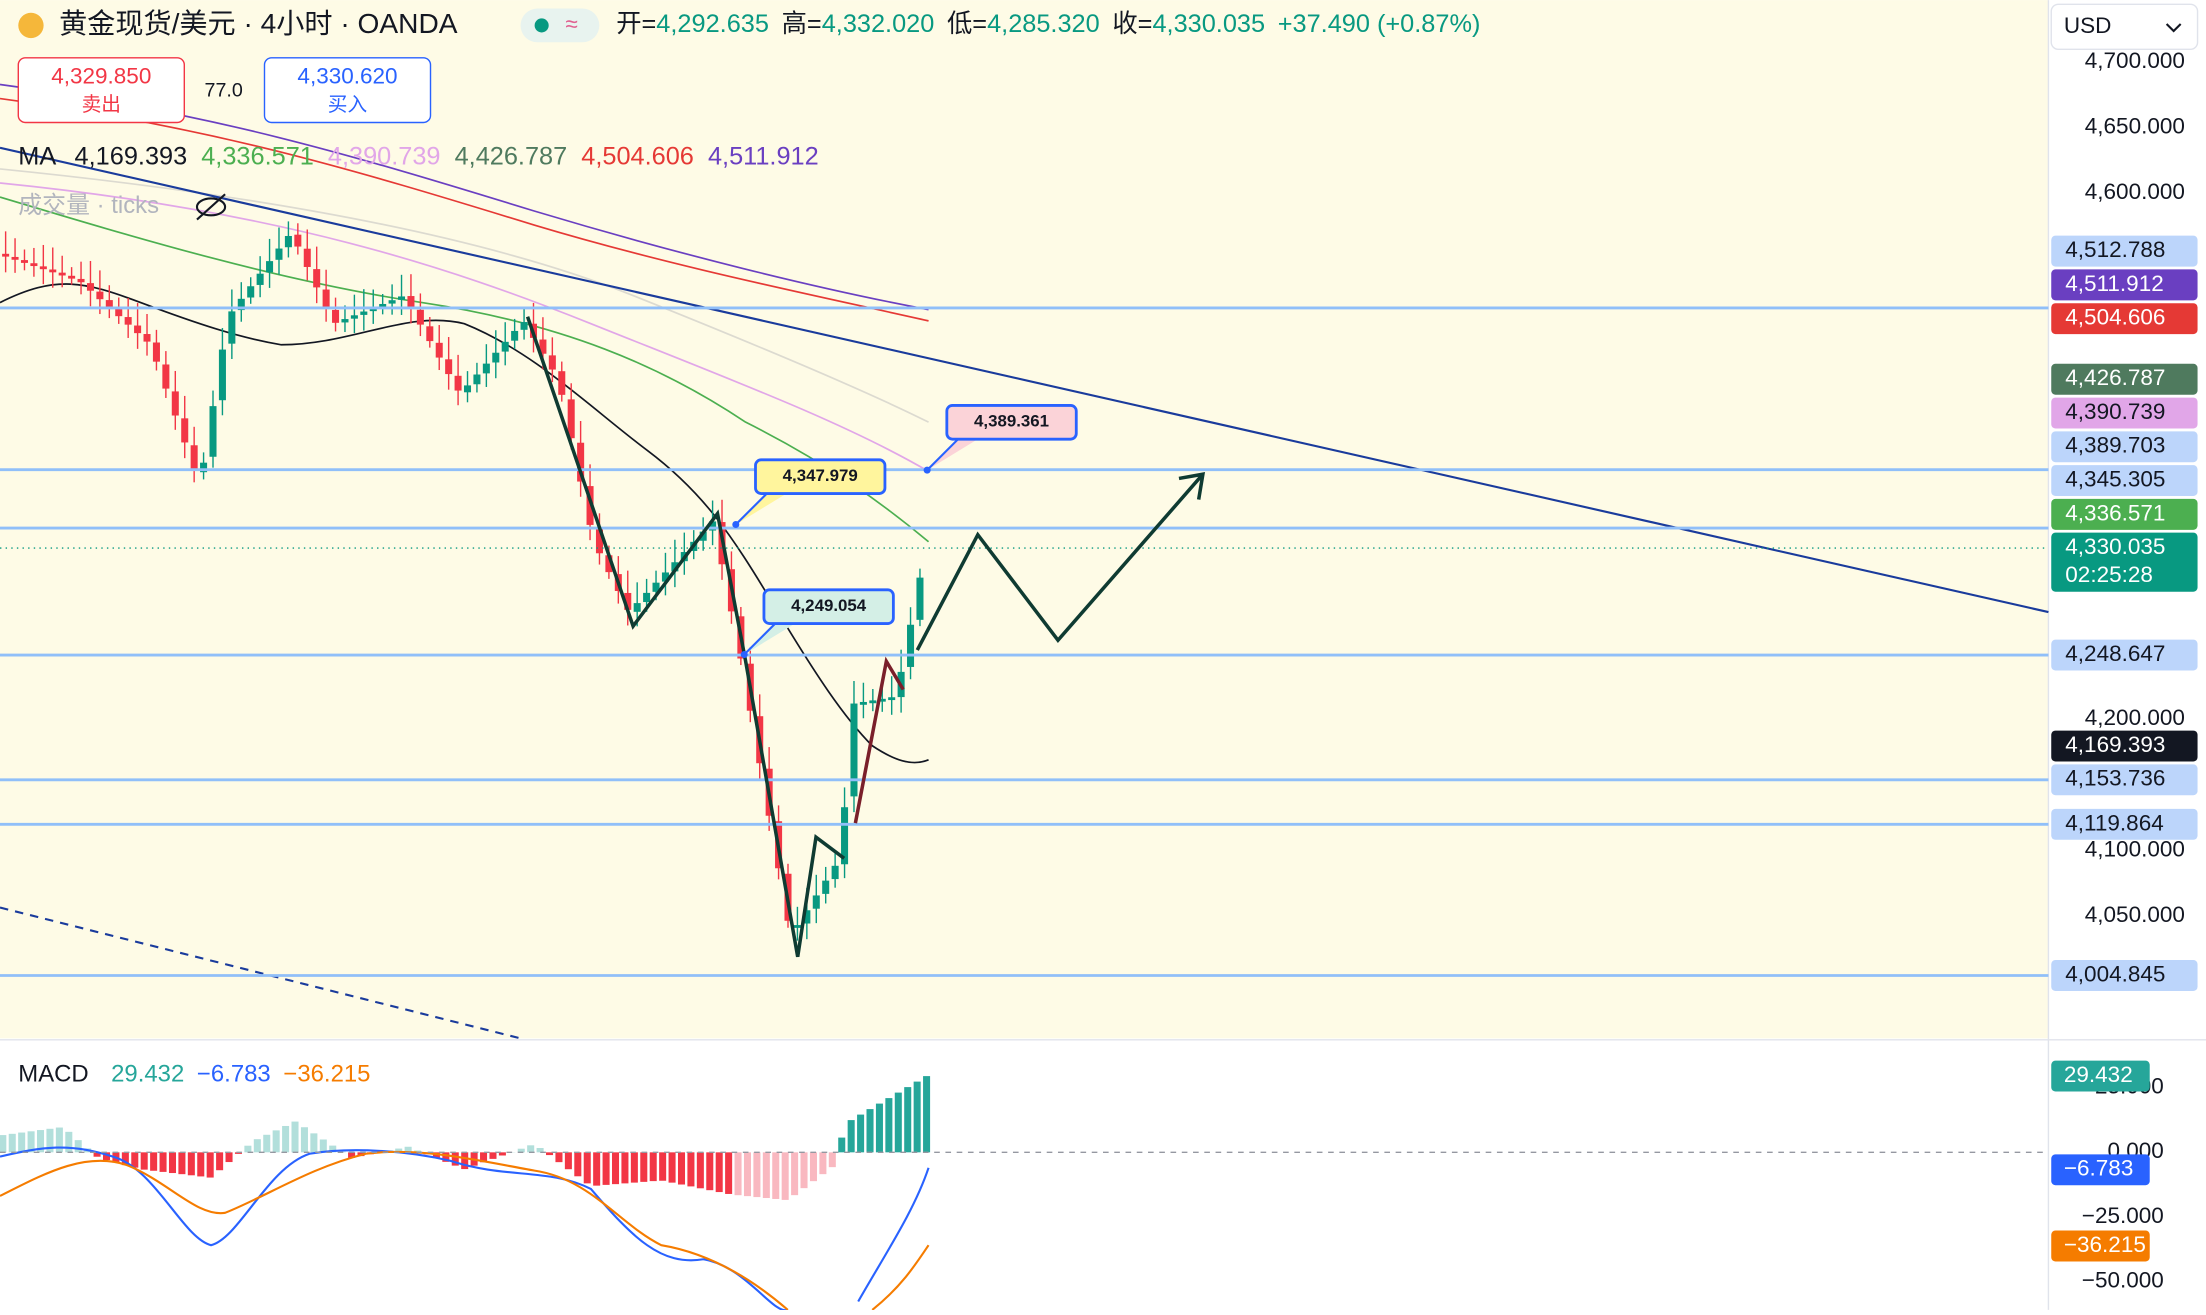 The height and width of the screenshot is (1315, 2206). What do you see at coordinates (572, 23) in the screenshot?
I see `status-icon: ≈` at bounding box center [572, 23].